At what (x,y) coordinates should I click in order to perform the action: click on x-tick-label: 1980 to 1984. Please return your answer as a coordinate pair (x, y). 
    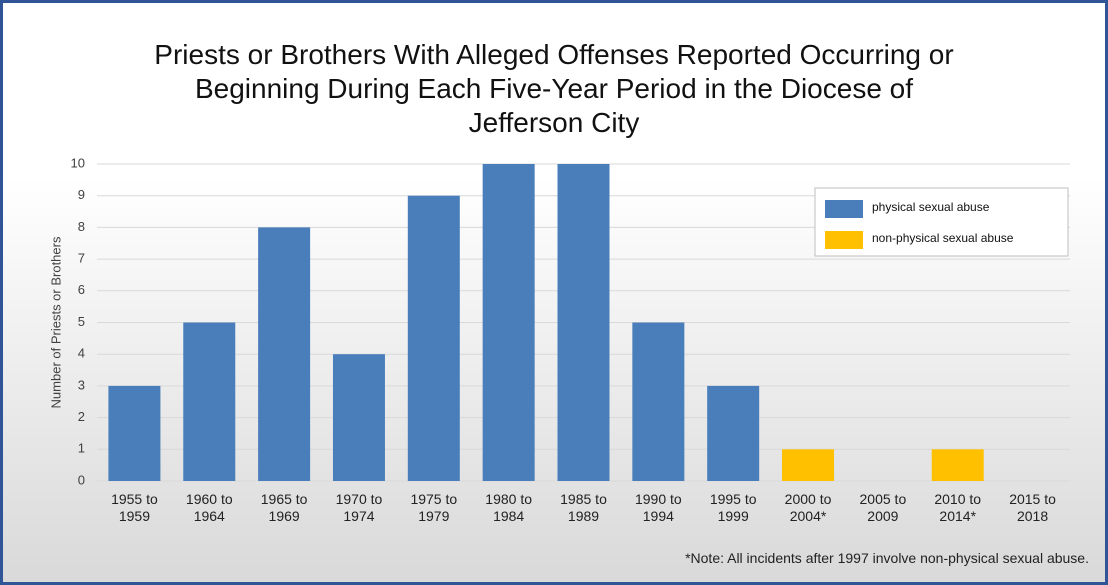
    Looking at the image, I should click on (508, 507).